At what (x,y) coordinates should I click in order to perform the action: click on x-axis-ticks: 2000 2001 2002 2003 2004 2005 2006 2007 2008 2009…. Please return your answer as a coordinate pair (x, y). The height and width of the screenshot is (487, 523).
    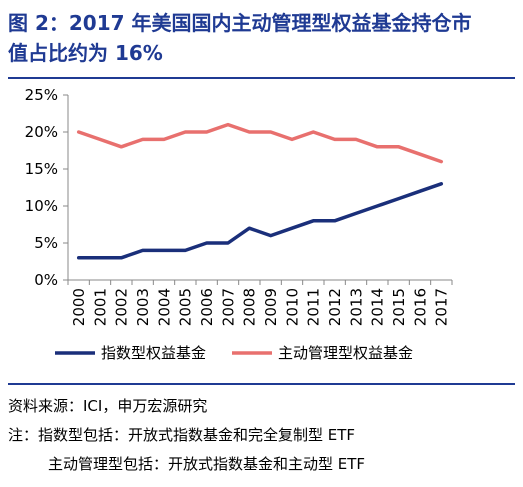
    Looking at the image, I should click on (260, 303).